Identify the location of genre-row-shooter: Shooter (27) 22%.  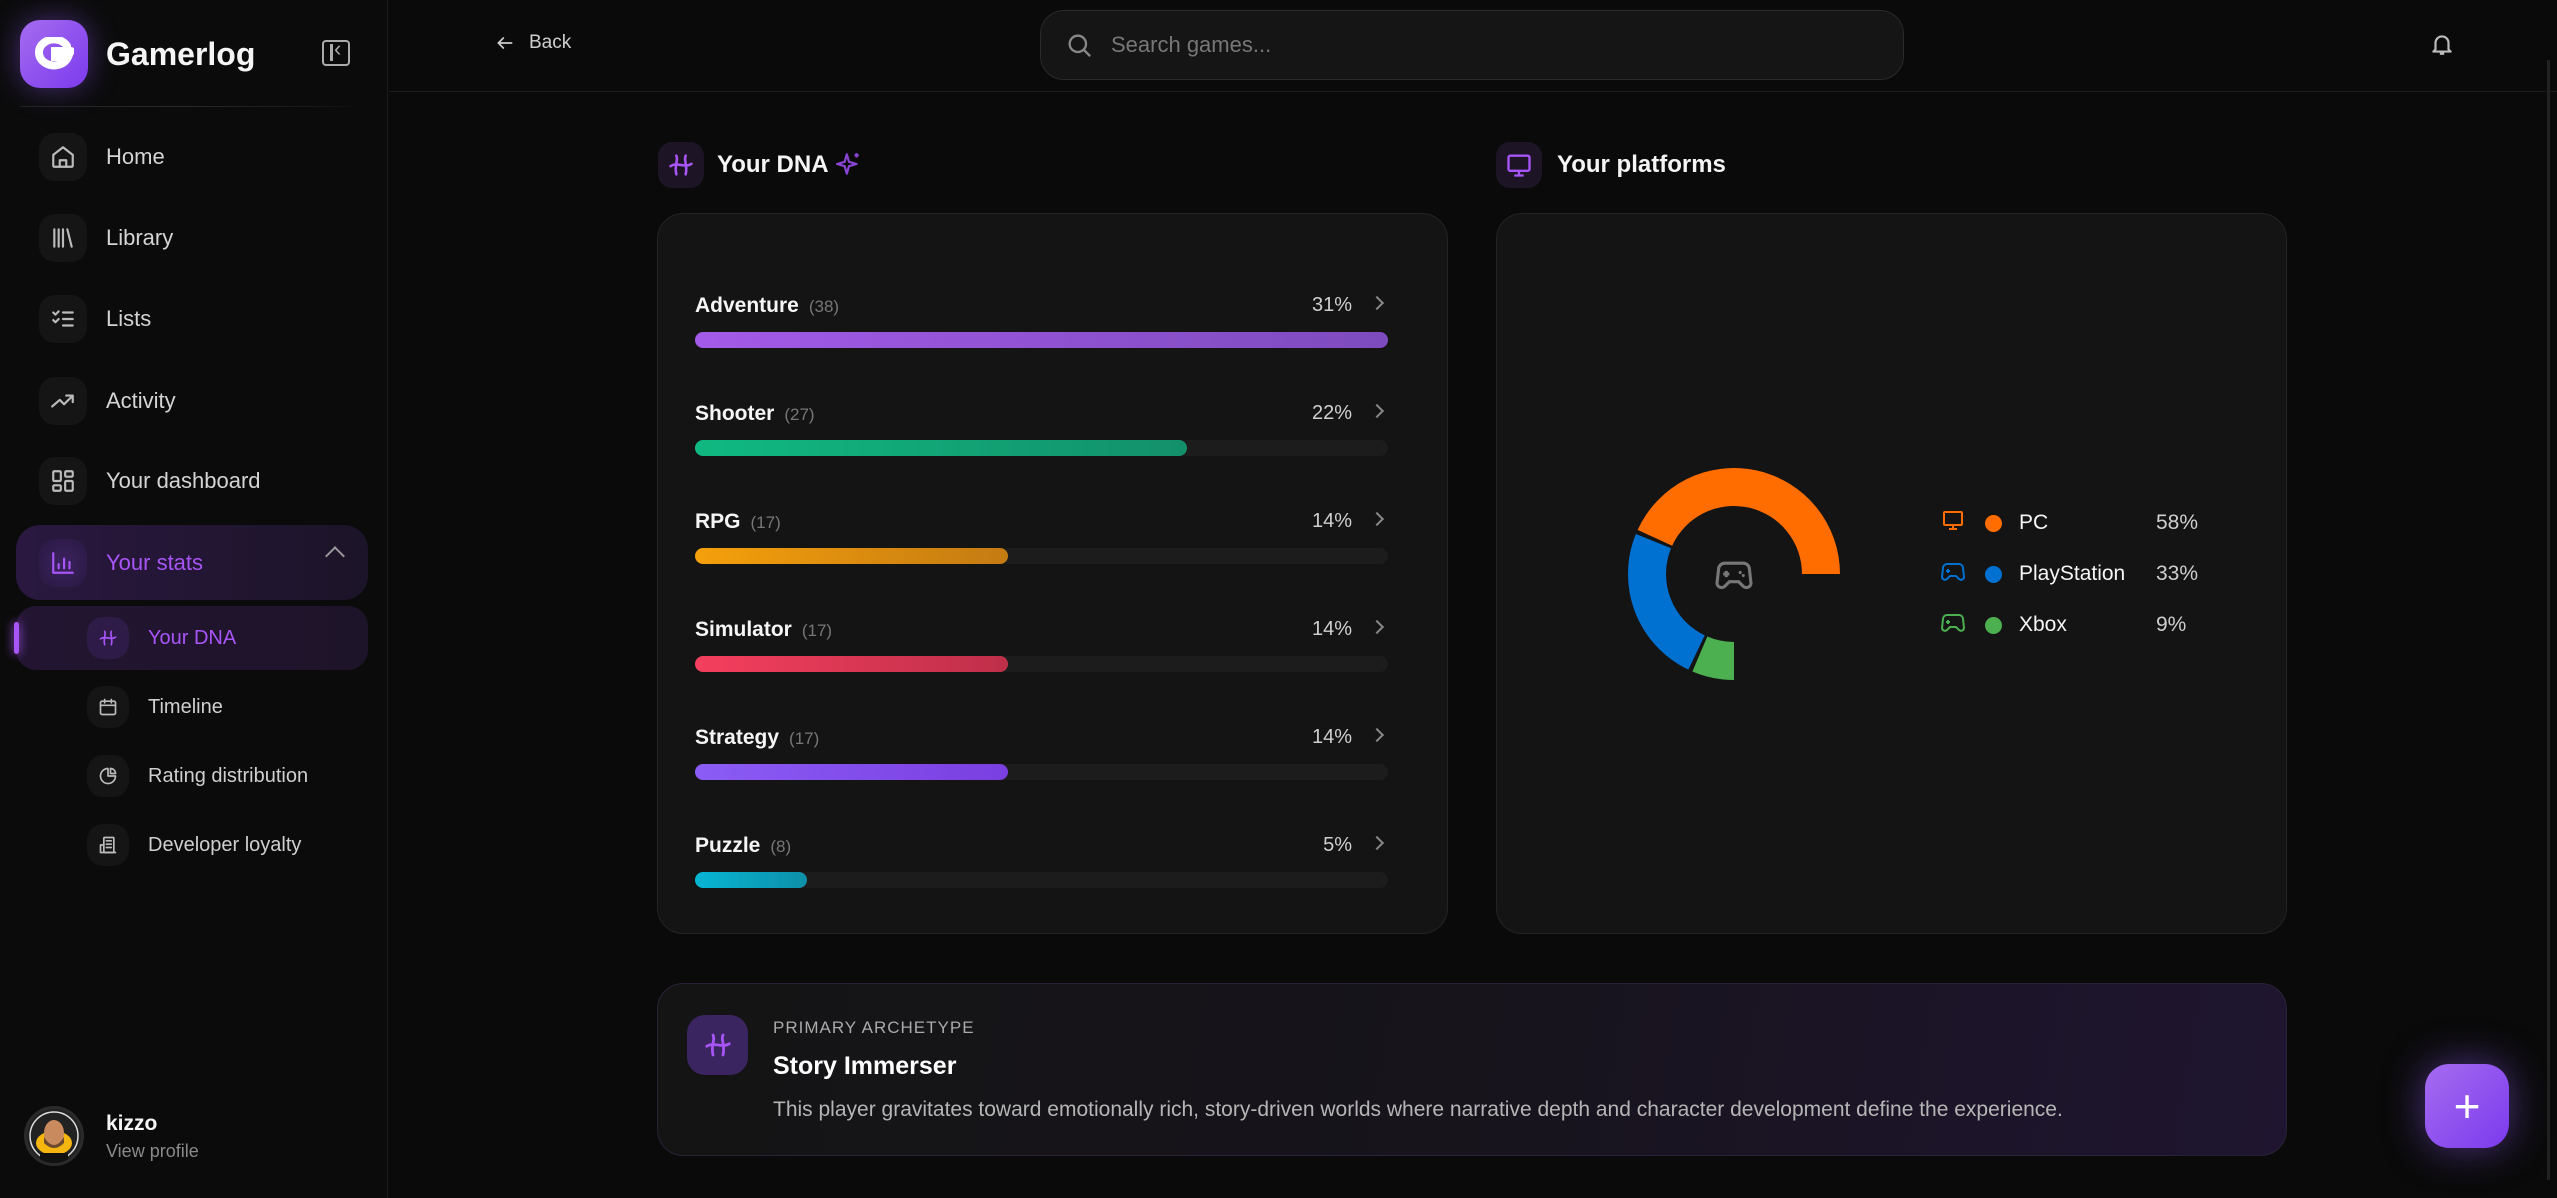
(1041, 443).